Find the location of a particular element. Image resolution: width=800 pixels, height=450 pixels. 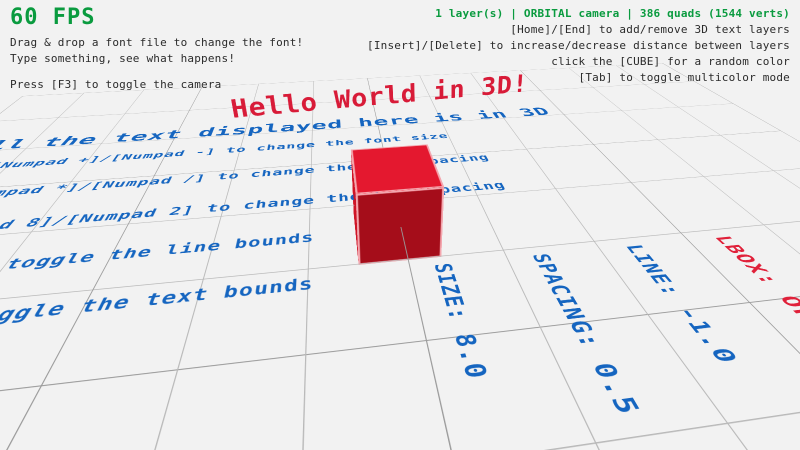

cube-face-front is located at coordinates (397, 169).